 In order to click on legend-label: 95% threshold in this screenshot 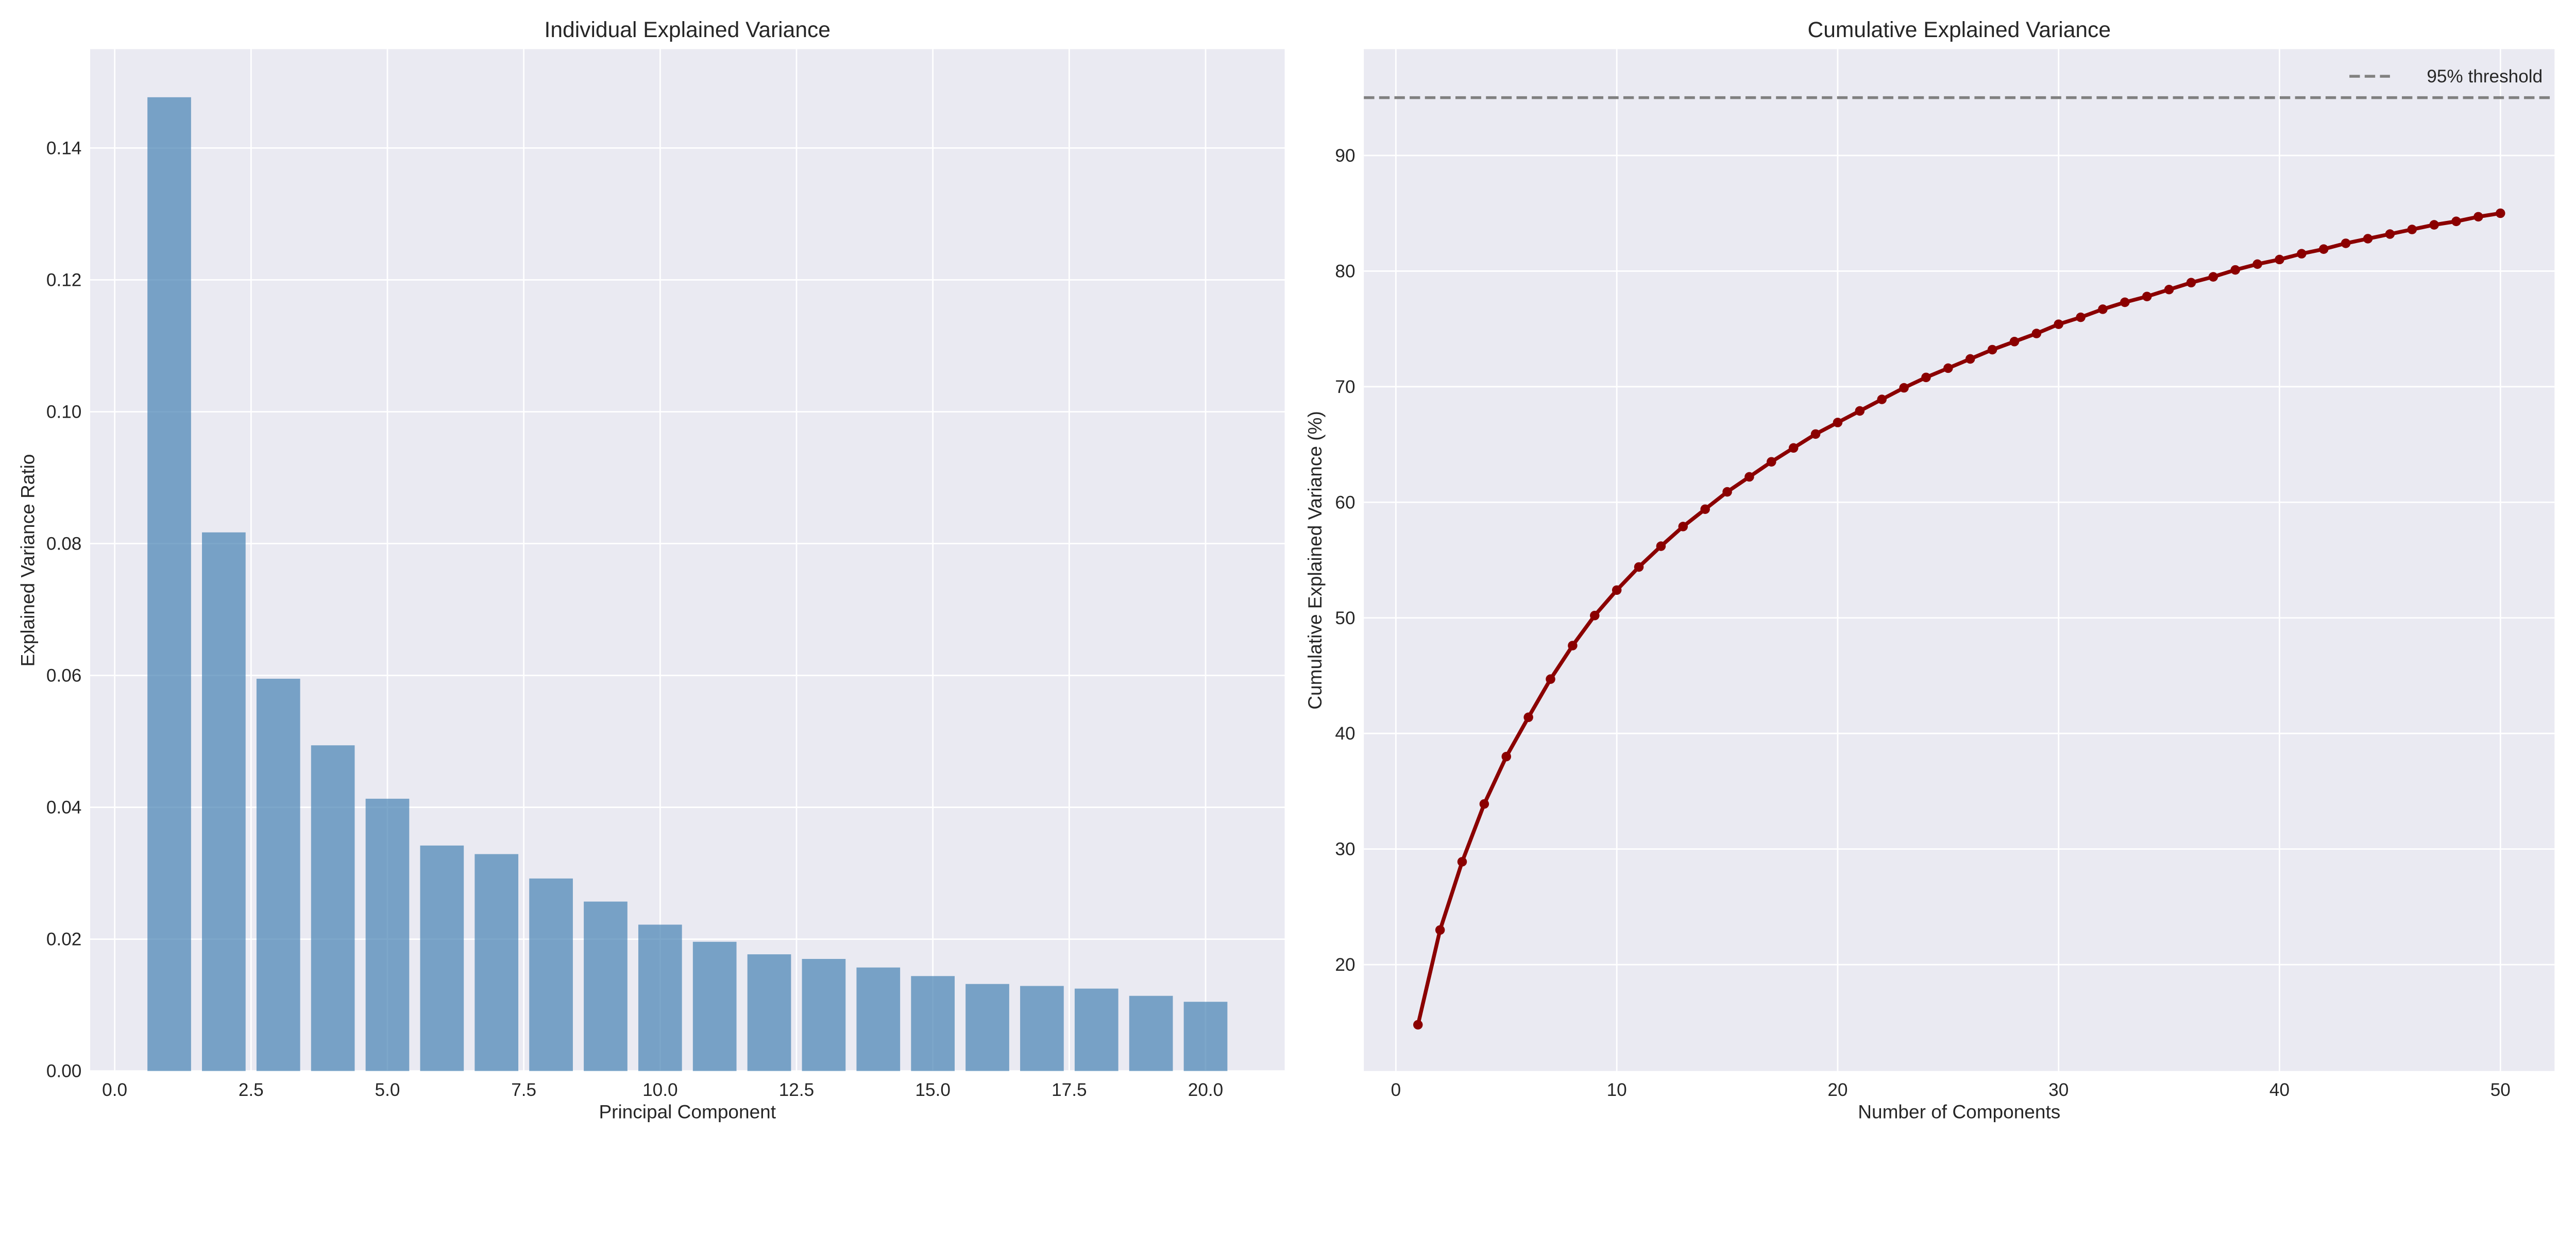, I will do `click(2485, 76)`.